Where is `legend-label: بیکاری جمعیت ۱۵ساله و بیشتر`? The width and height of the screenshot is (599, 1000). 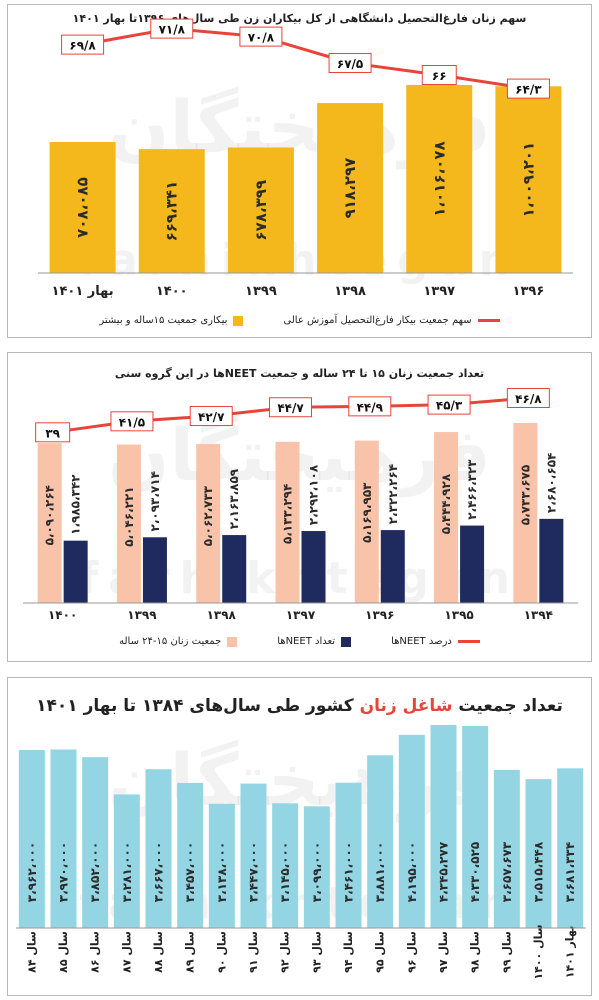 legend-label: بیکاری جمعیت ۱۵ساله و بیشتر is located at coordinates (163, 320).